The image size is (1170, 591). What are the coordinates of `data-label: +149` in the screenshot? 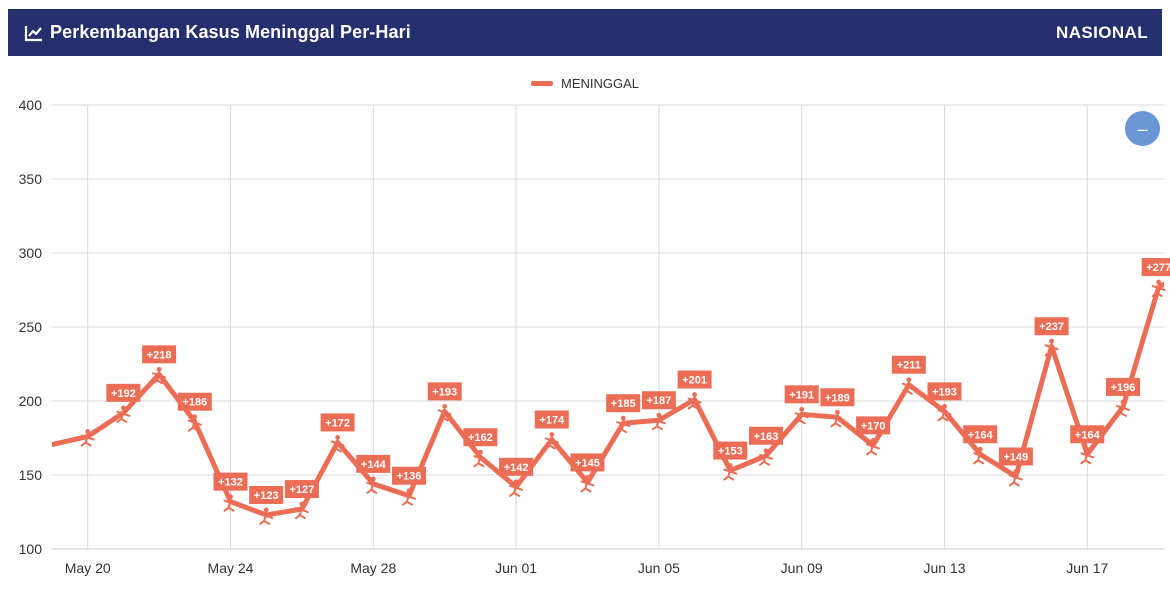 It's located at (1015, 456).